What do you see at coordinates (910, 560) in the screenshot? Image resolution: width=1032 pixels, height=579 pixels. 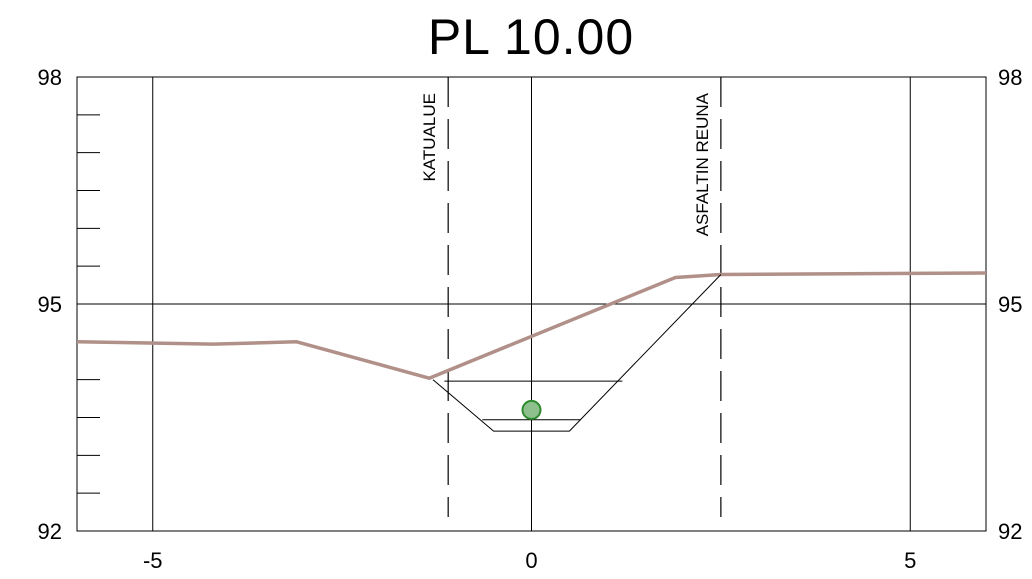 I see `x-tick-label: 5` at bounding box center [910, 560].